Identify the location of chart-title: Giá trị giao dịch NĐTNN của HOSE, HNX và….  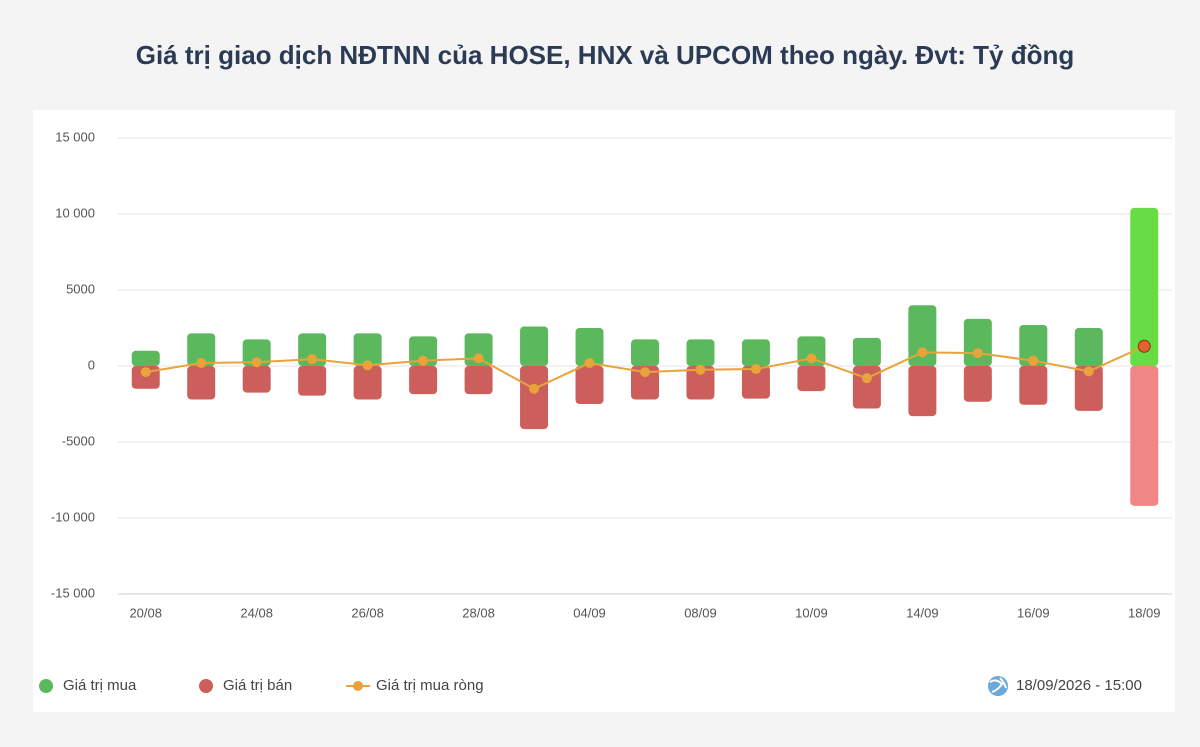
(605, 55).